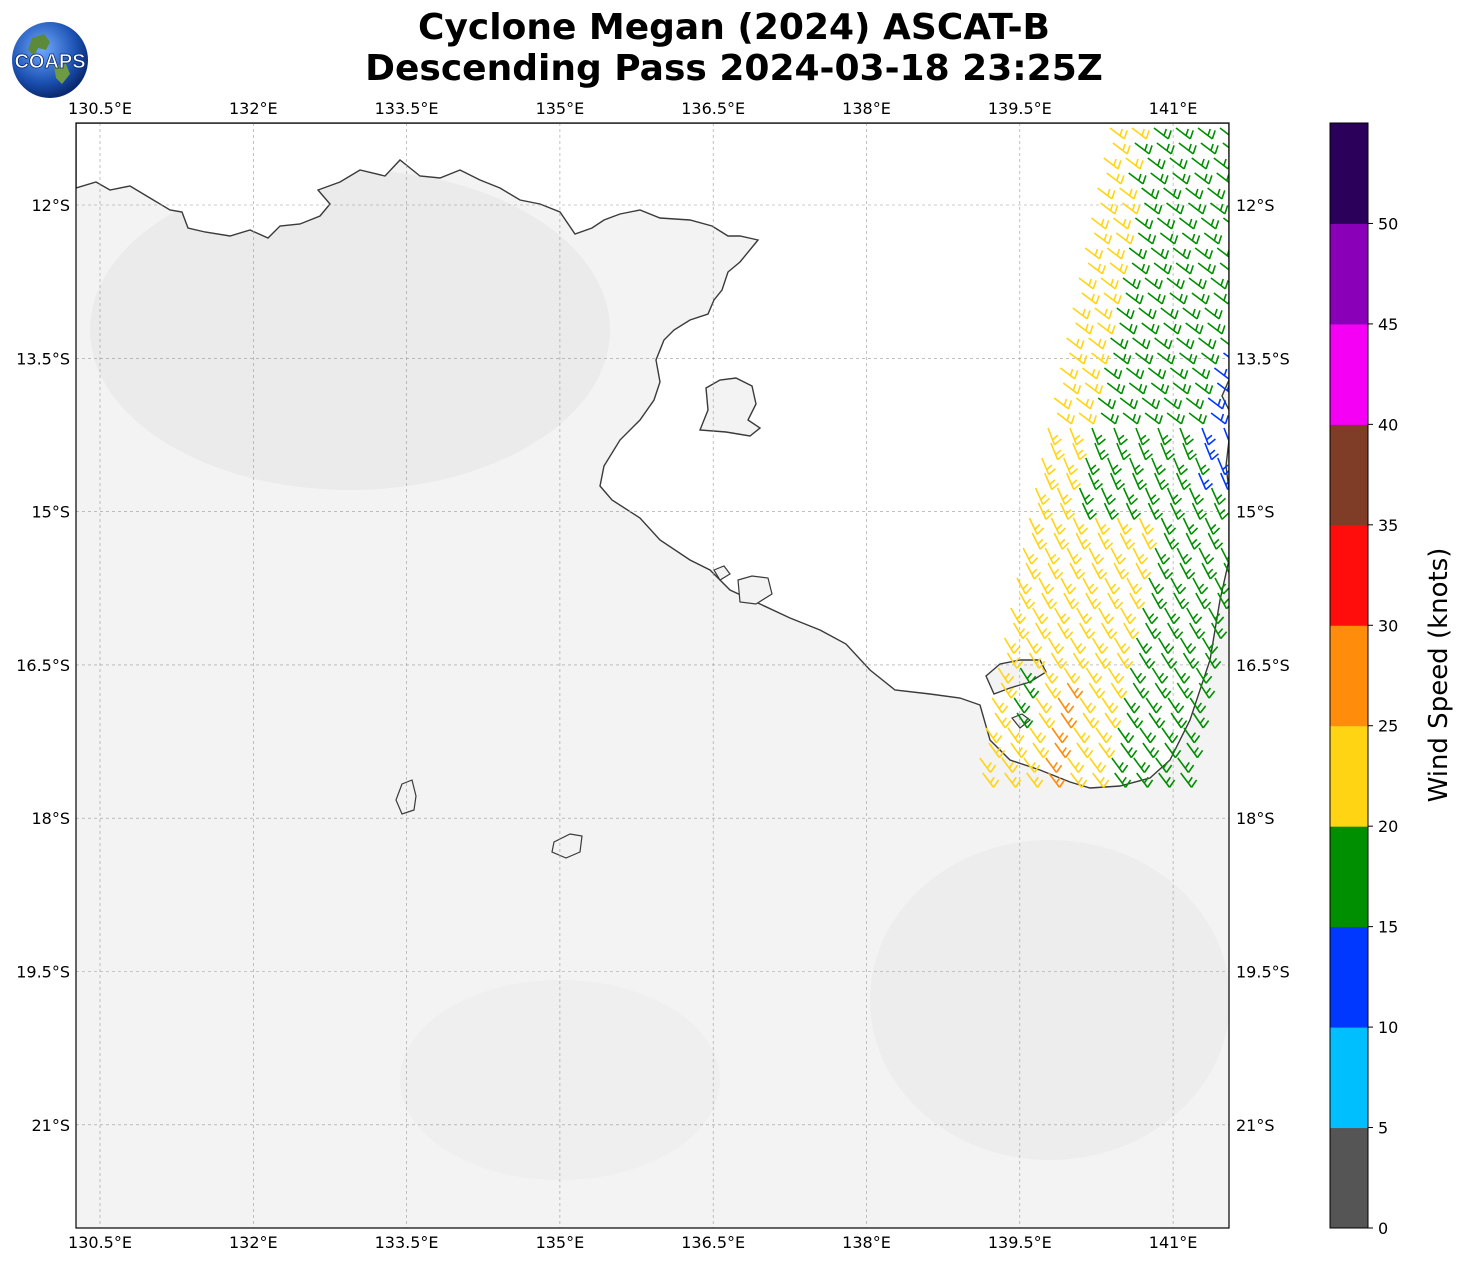  I want to click on wind-barbs, so click(1104, 457).